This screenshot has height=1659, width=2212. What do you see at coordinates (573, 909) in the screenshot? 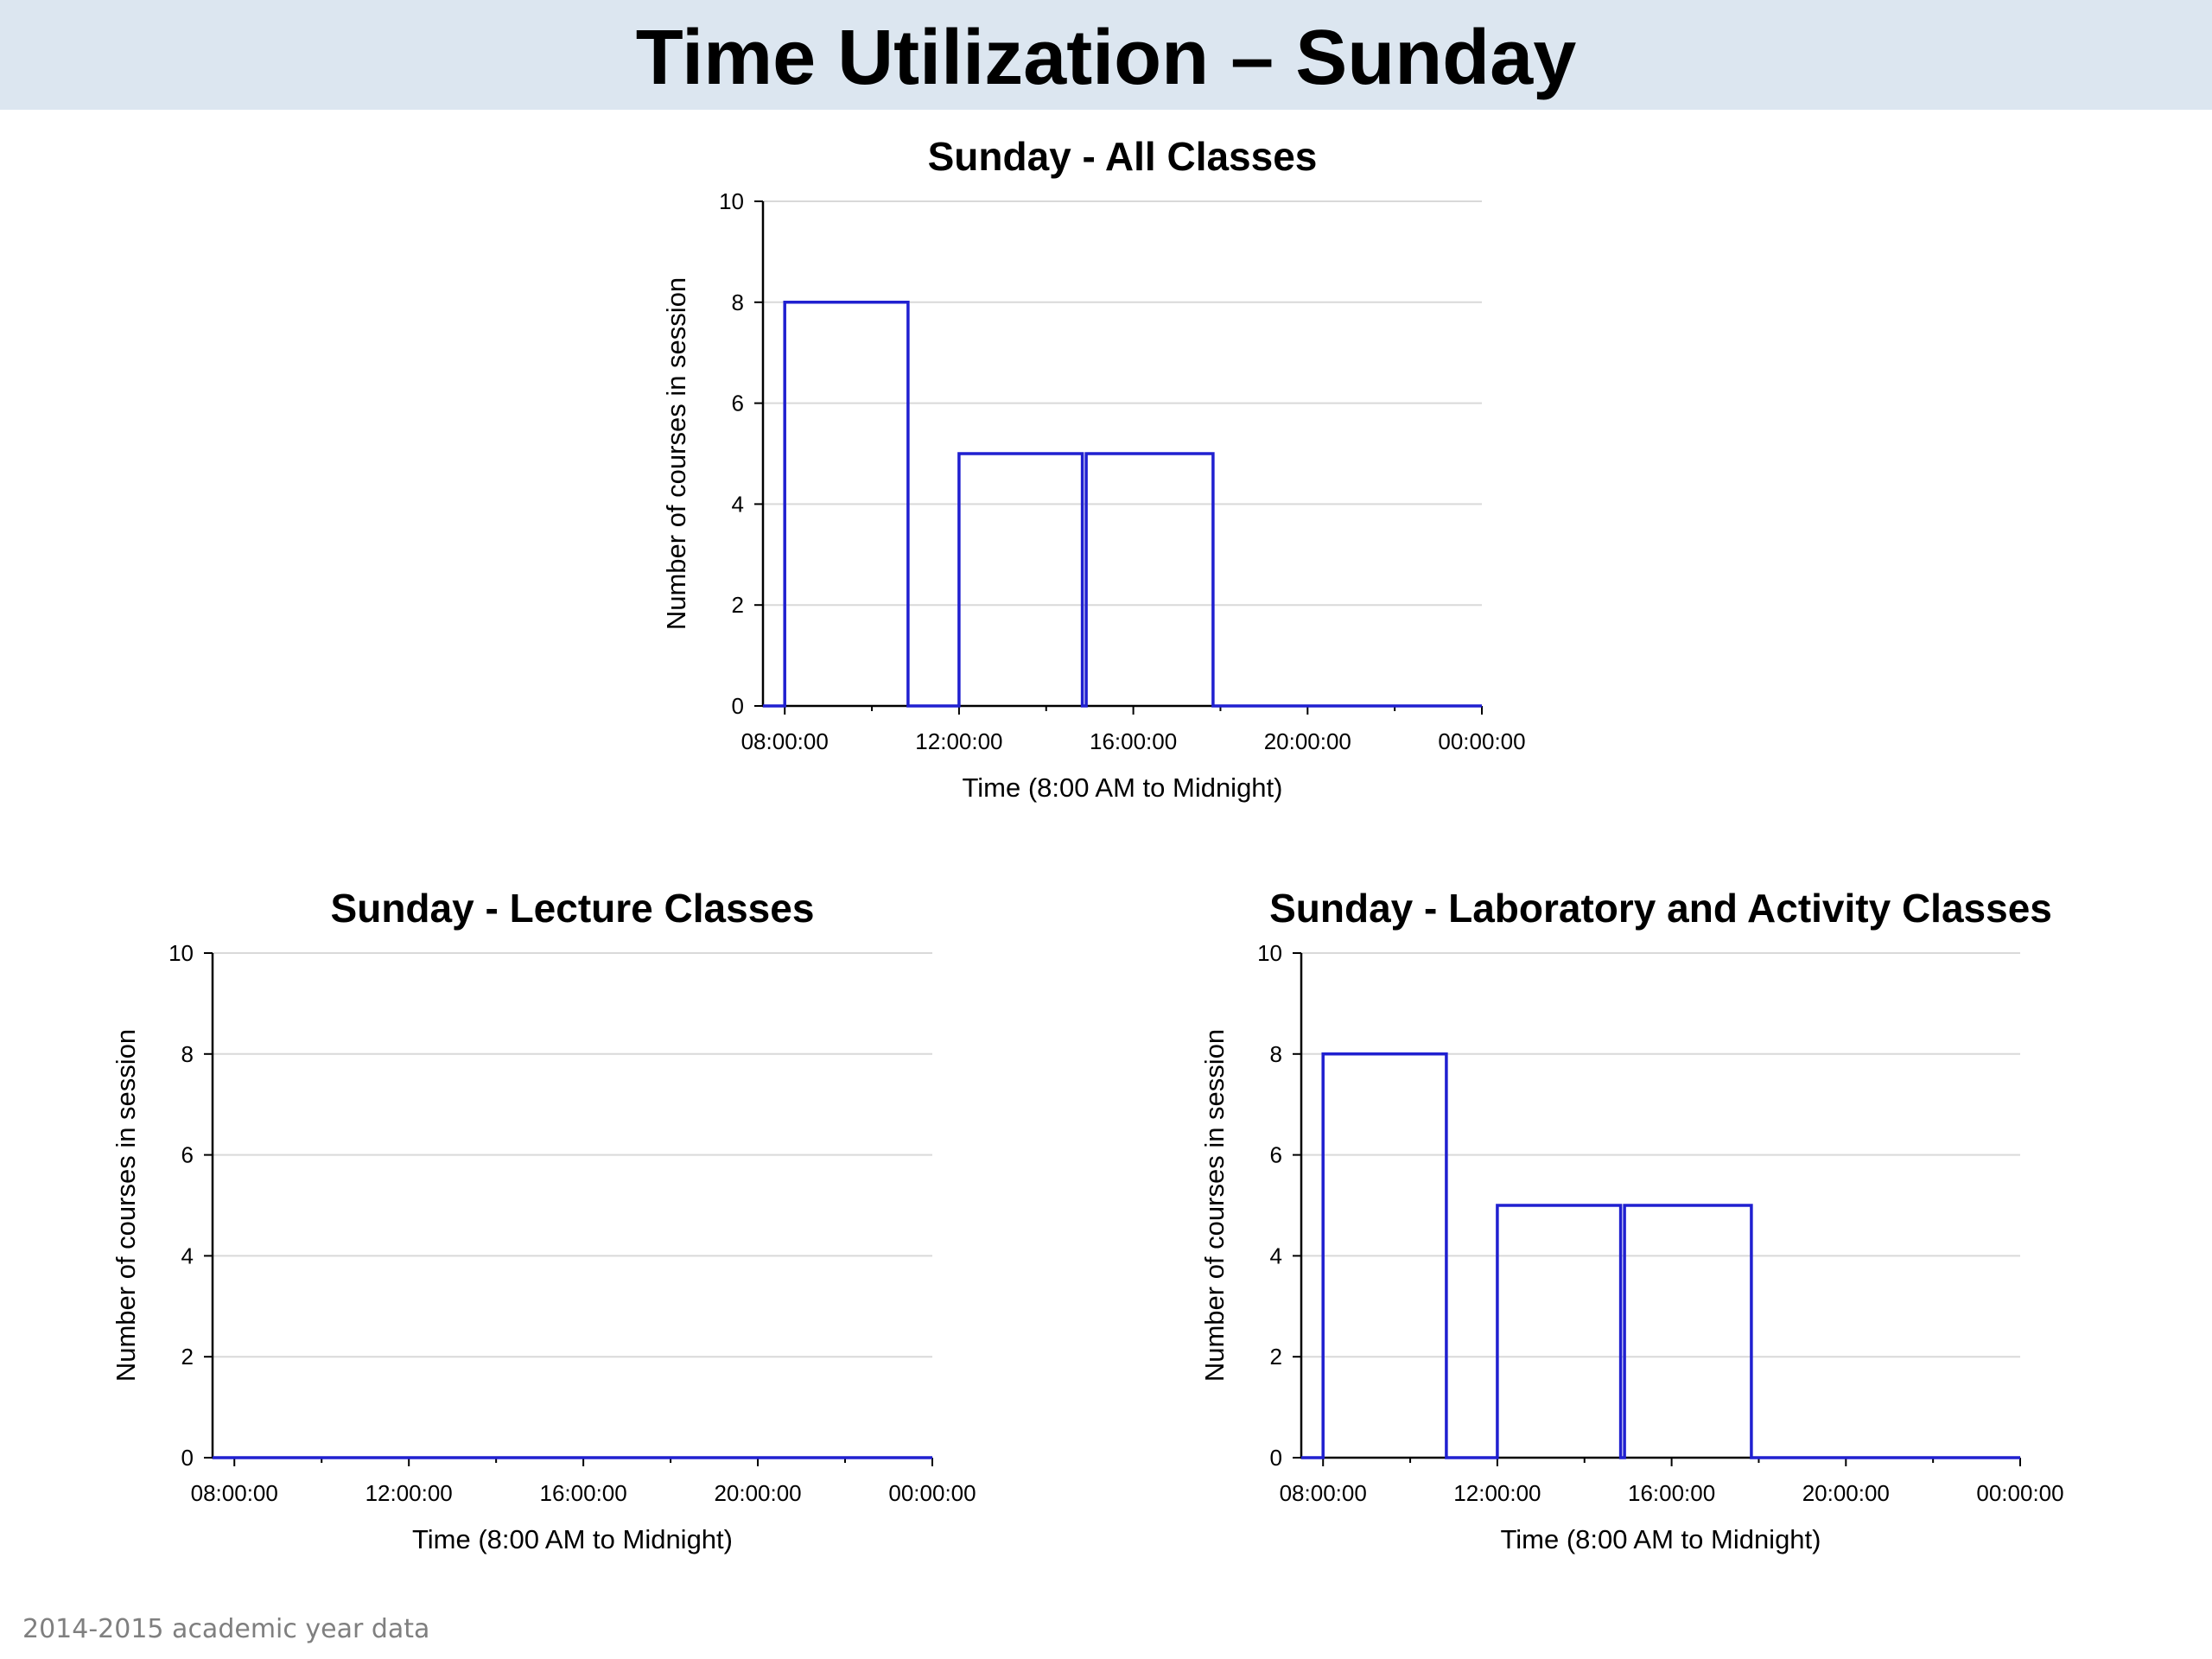
I see `chart-title: Sunday - Lecture Classes` at bounding box center [573, 909].